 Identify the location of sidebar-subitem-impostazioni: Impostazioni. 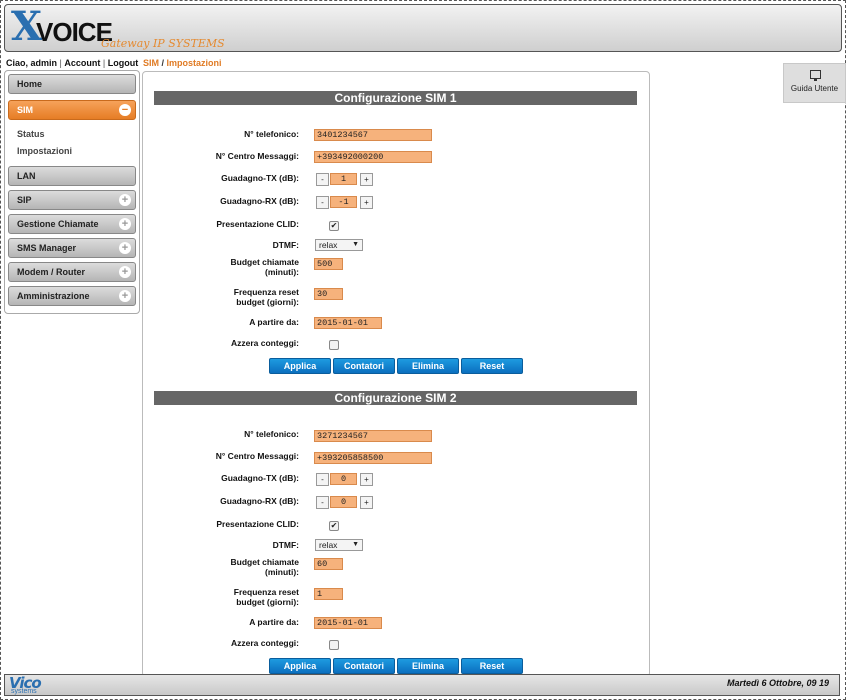
(45, 151).